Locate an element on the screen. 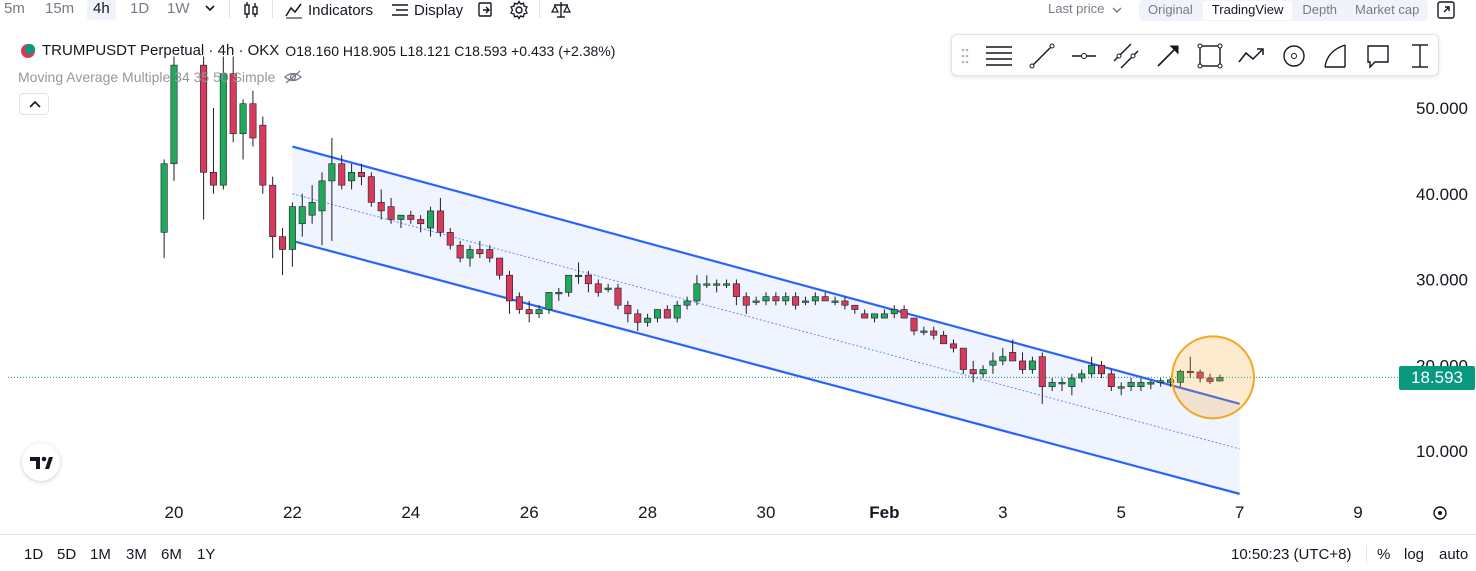  eye-hidden-icon is located at coordinates (293, 77).